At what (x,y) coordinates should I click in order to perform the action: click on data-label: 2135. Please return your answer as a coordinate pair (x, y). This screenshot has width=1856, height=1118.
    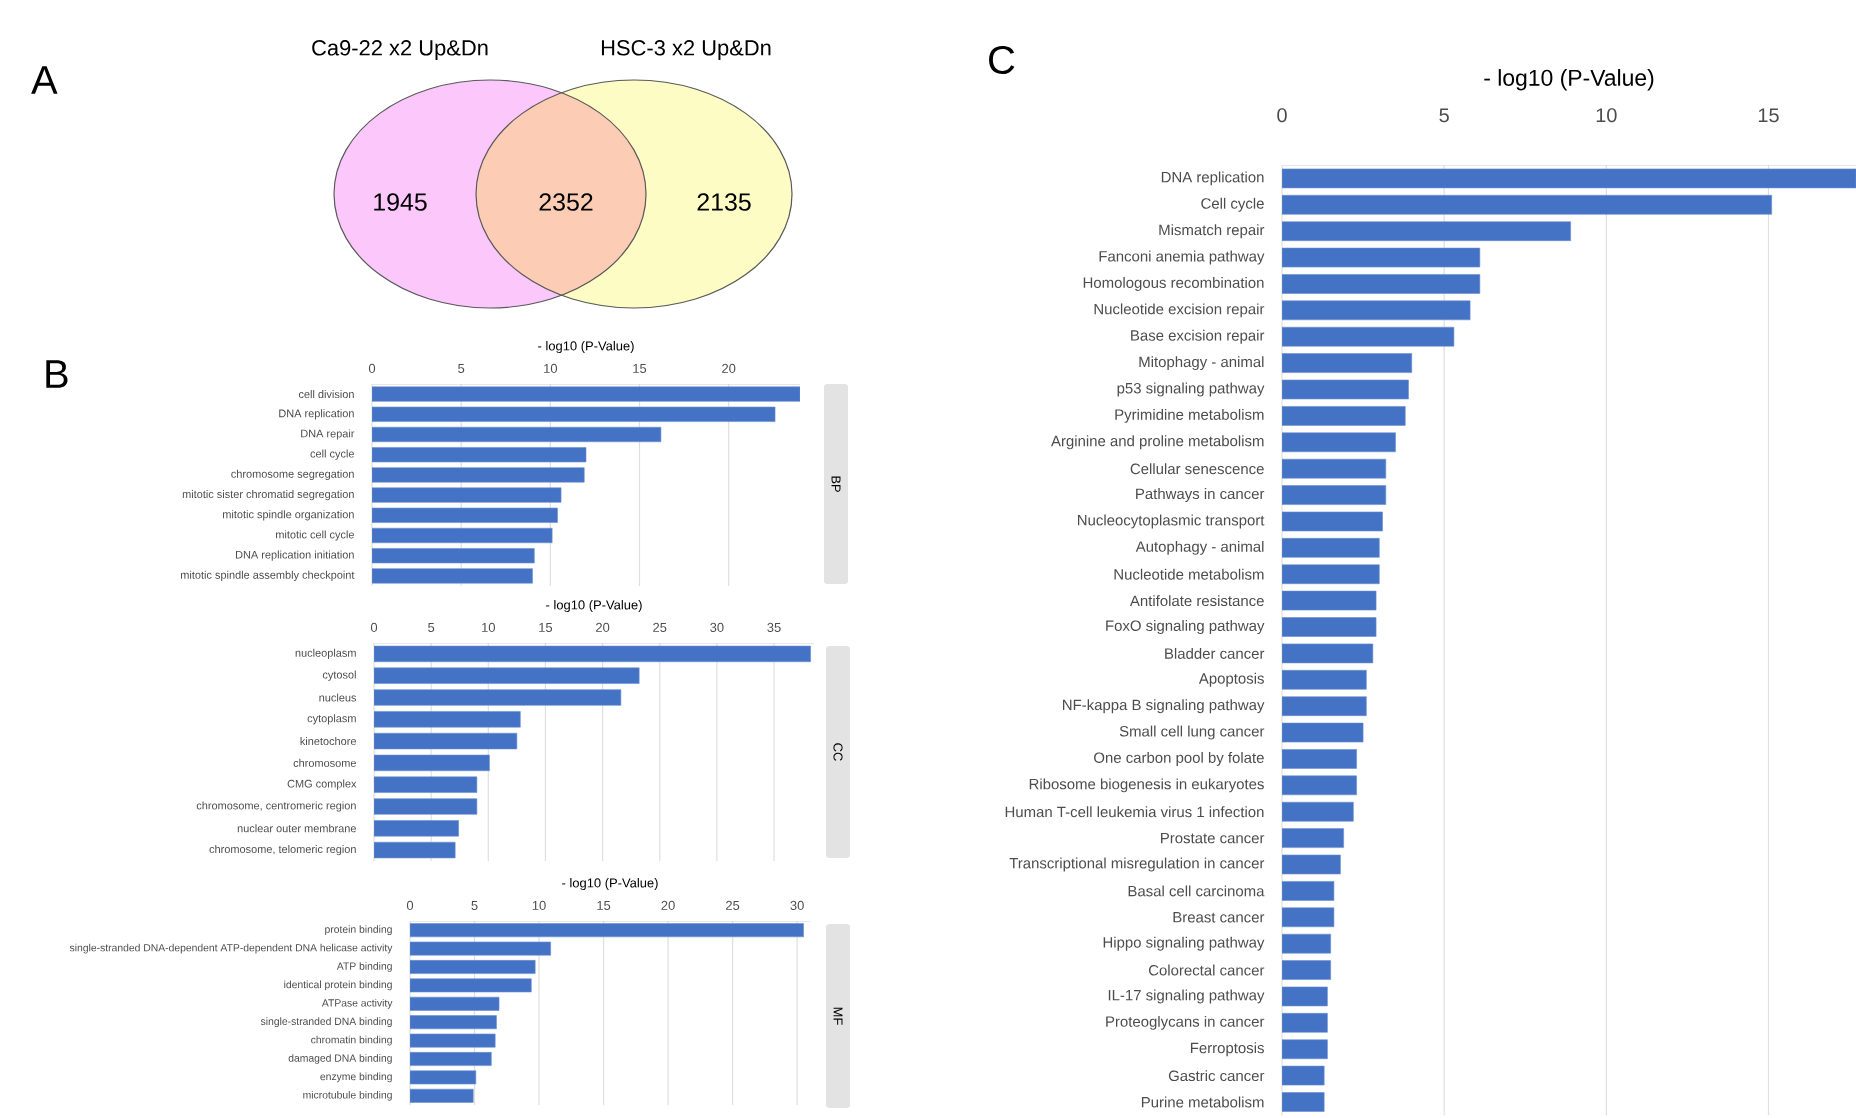
    Looking at the image, I should click on (724, 202).